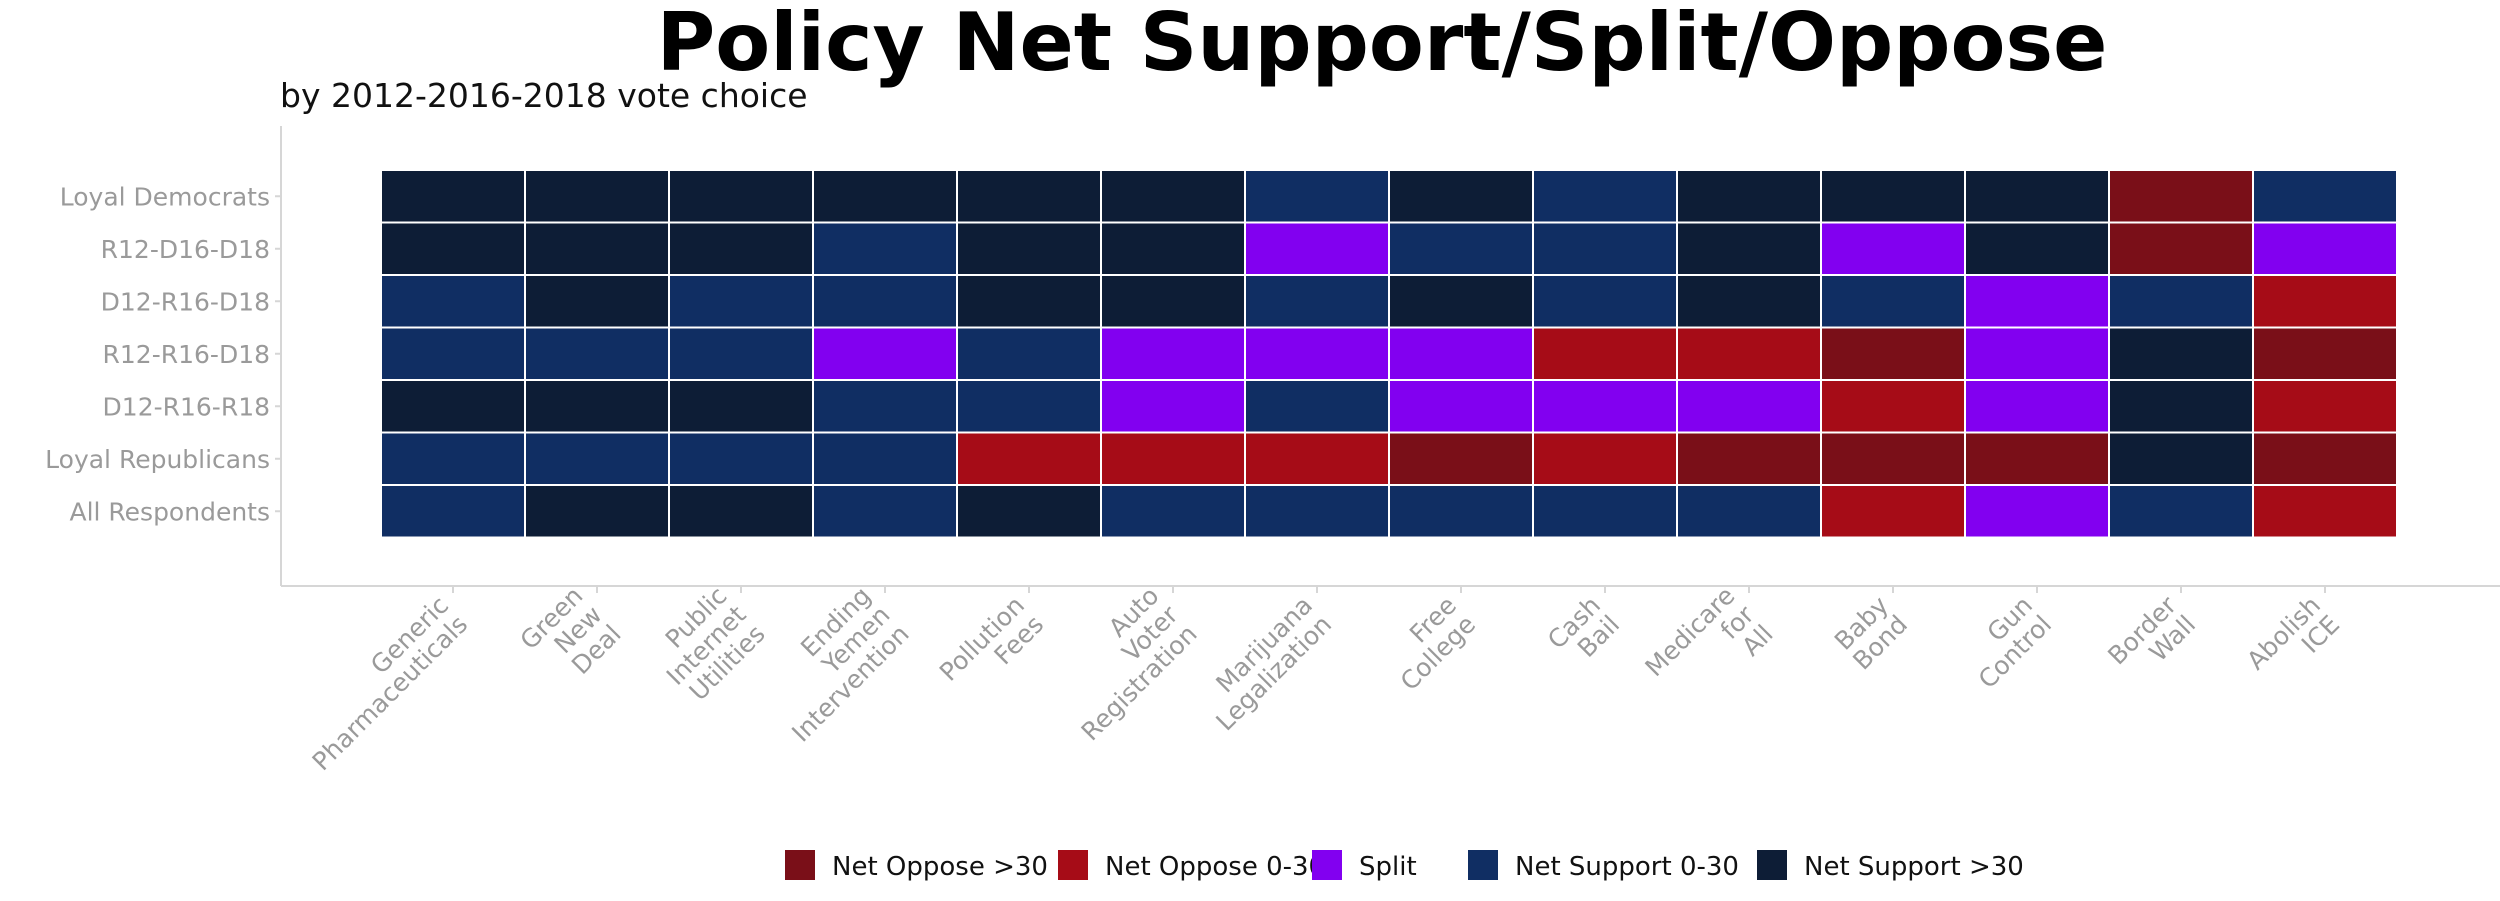 The image size is (2500, 901). Describe the element at coordinates (157, 459) in the screenshot. I see `row-label: Loyal Republicans` at that location.